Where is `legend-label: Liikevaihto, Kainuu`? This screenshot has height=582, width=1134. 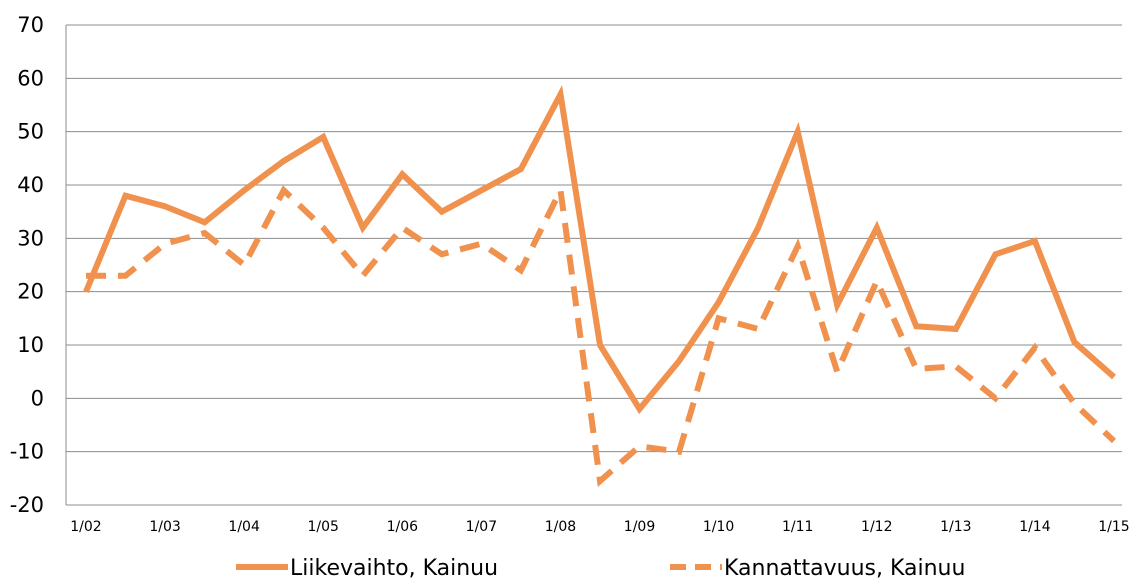 legend-label: Liikevaihto, Kainuu is located at coordinates (394, 567).